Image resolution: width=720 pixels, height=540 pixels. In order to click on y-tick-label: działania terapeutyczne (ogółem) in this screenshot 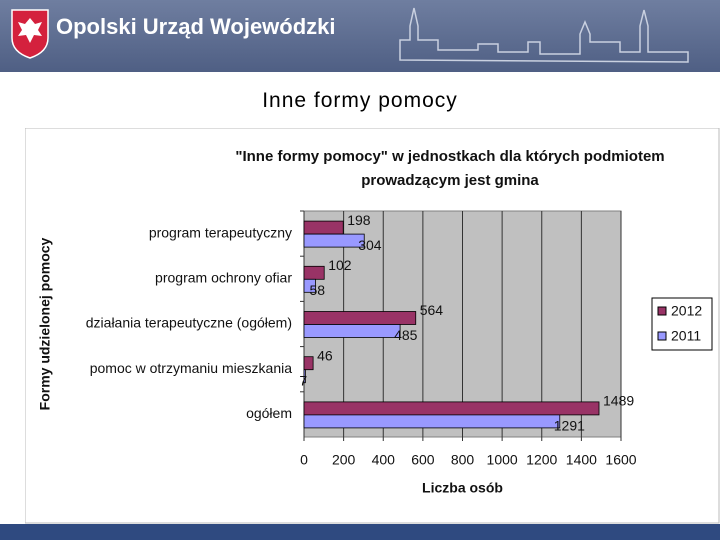, I will do `click(189, 323)`.